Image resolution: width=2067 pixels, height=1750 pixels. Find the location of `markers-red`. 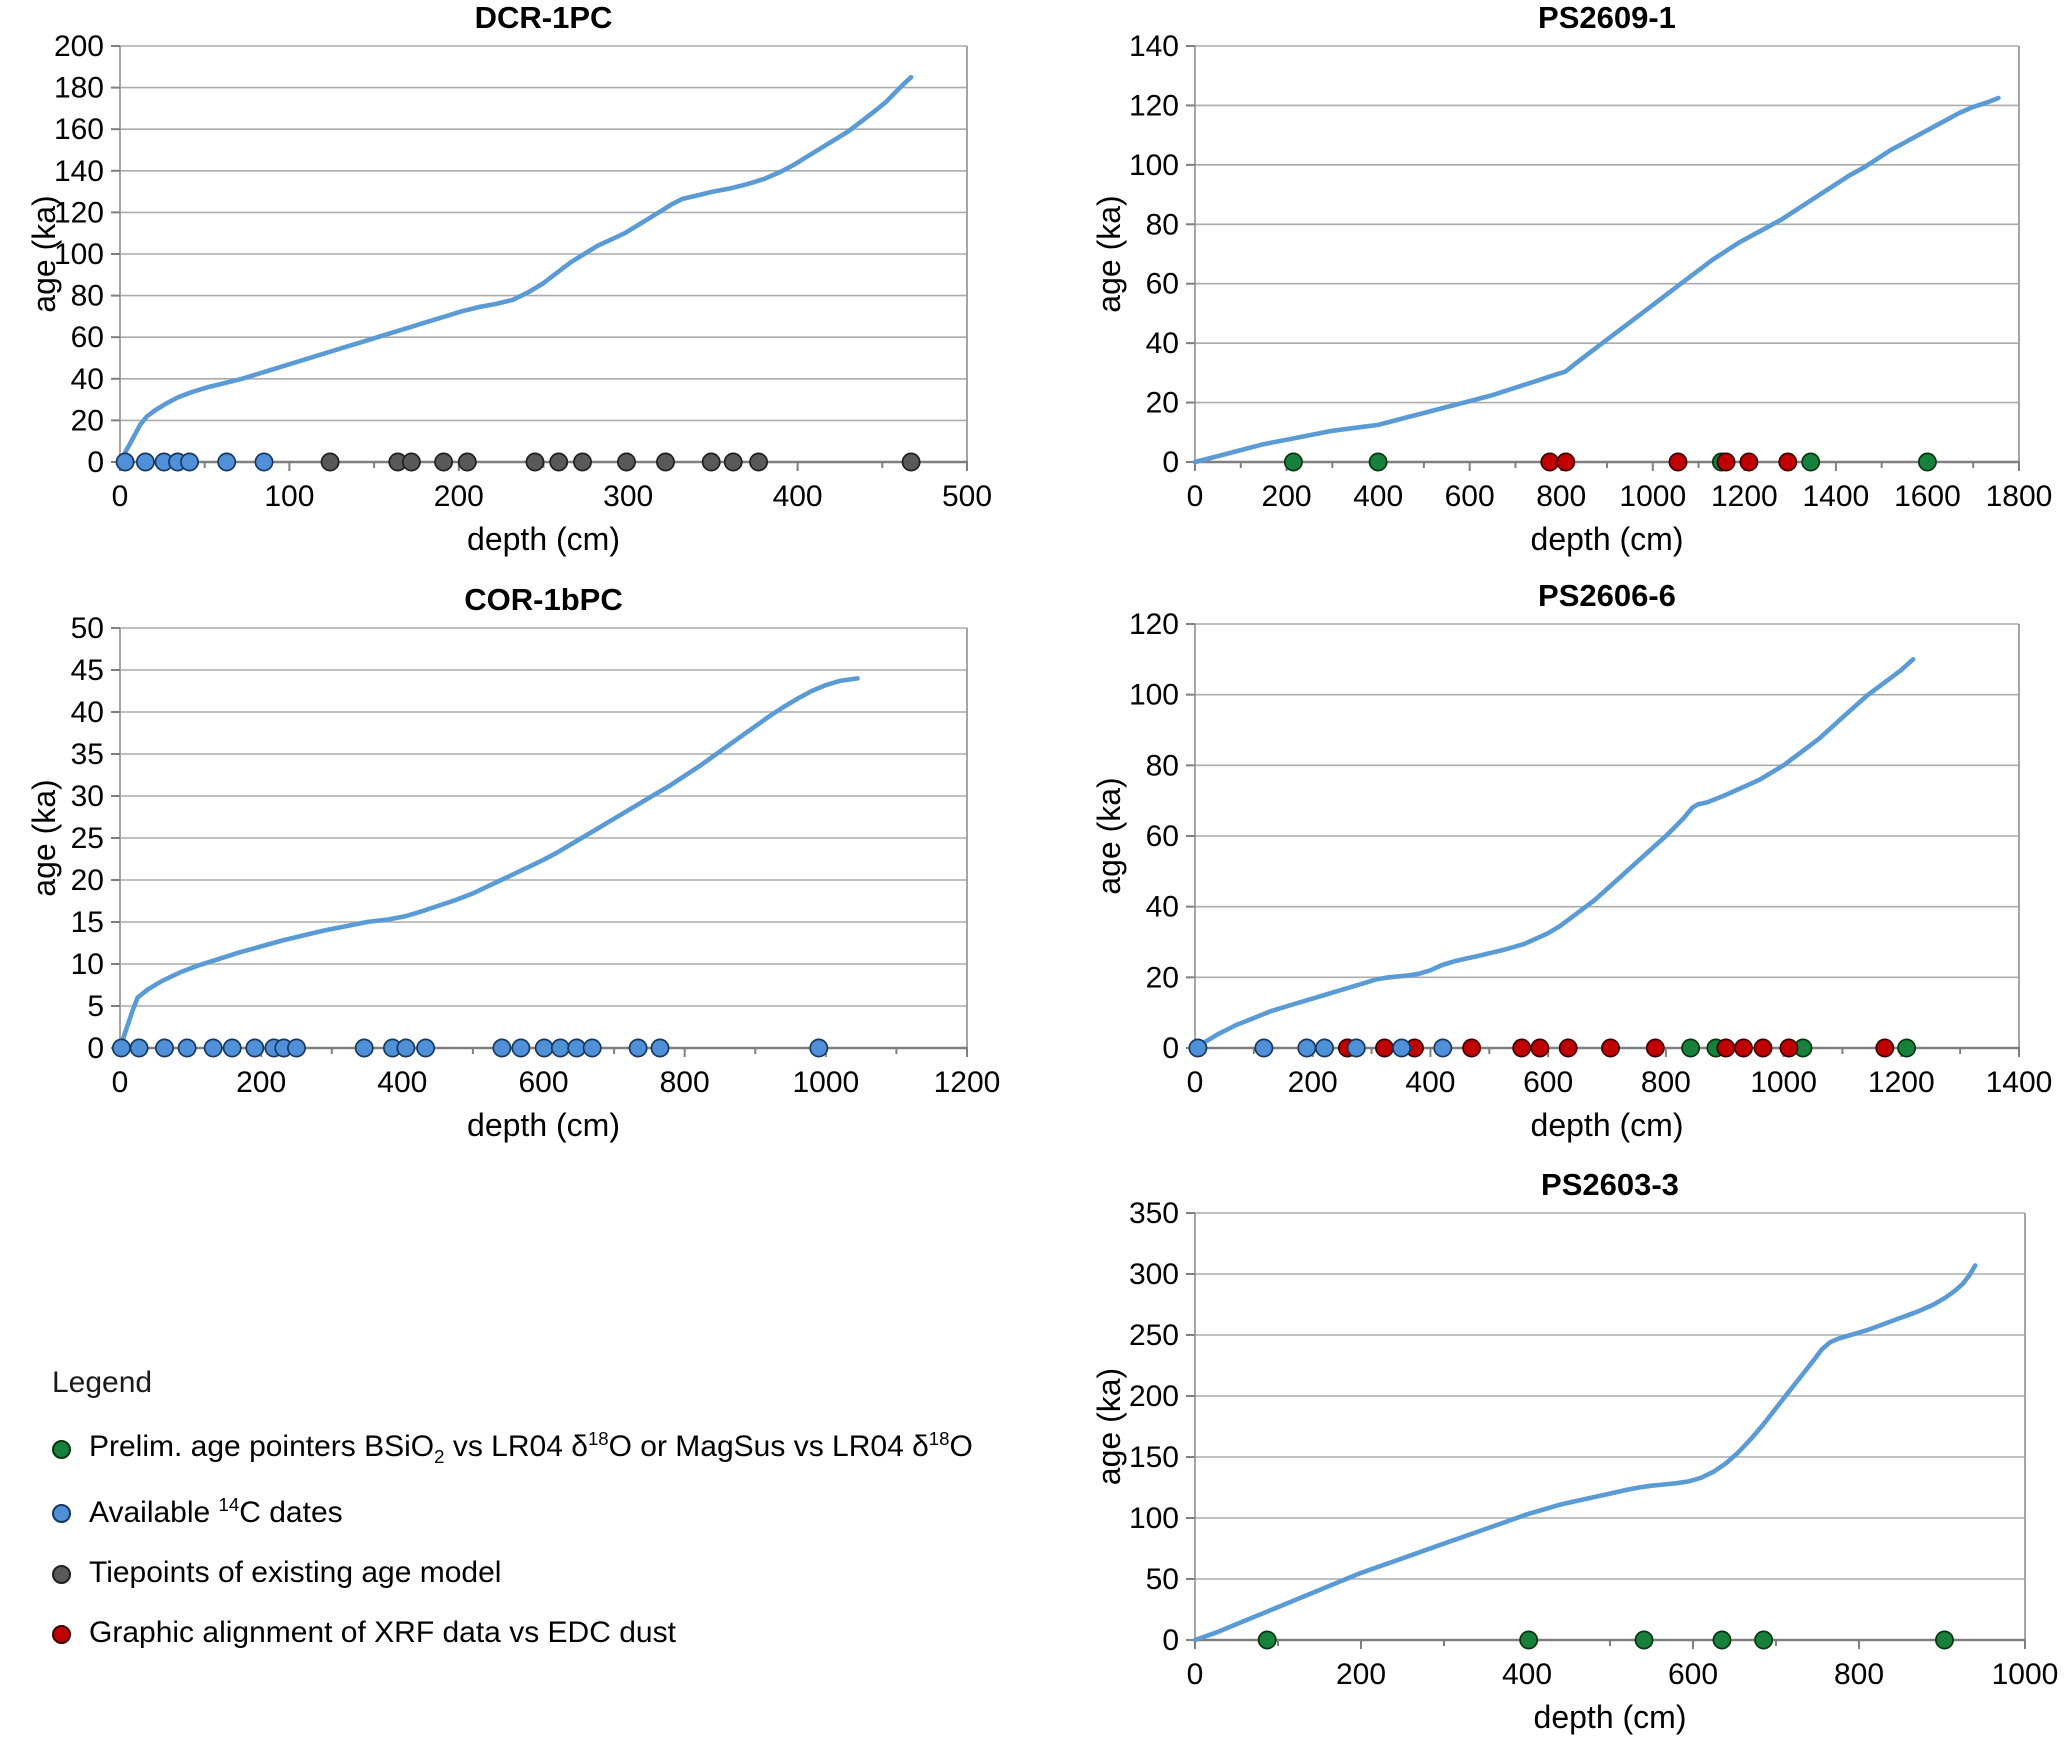

markers-red is located at coordinates (1669, 462).